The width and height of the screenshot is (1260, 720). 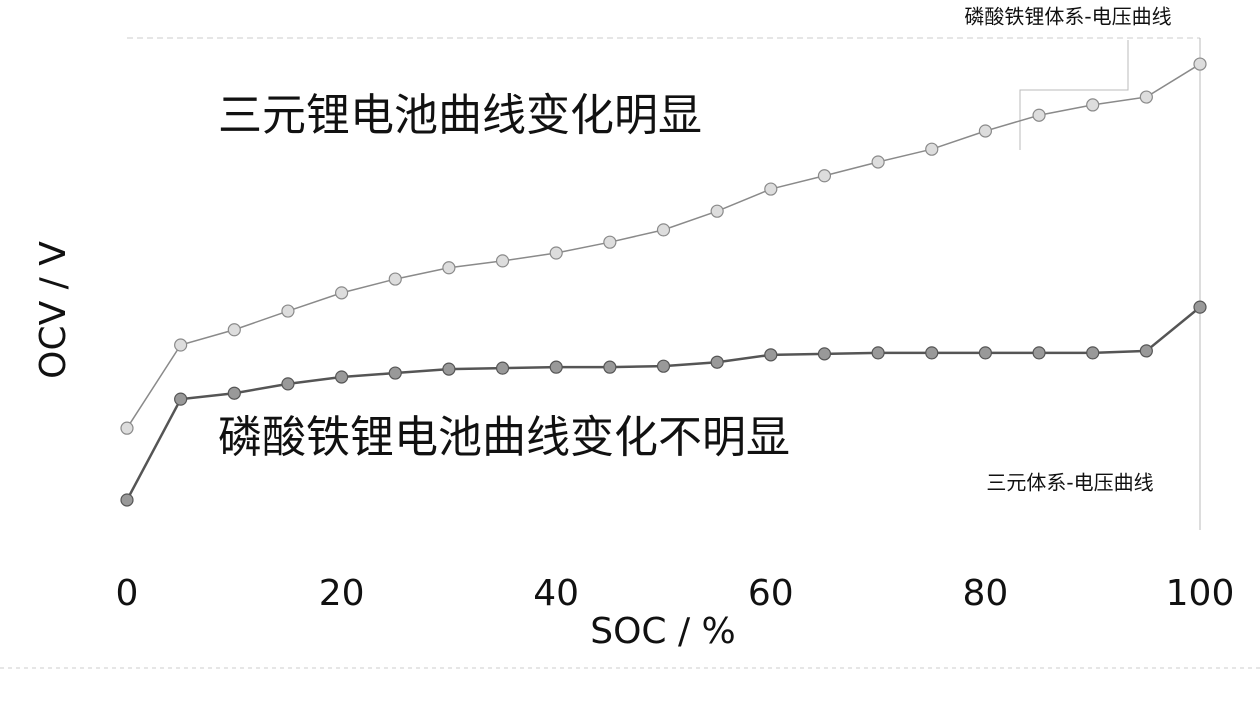 I want to click on x-tick-label: 60, so click(x=771, y=593).